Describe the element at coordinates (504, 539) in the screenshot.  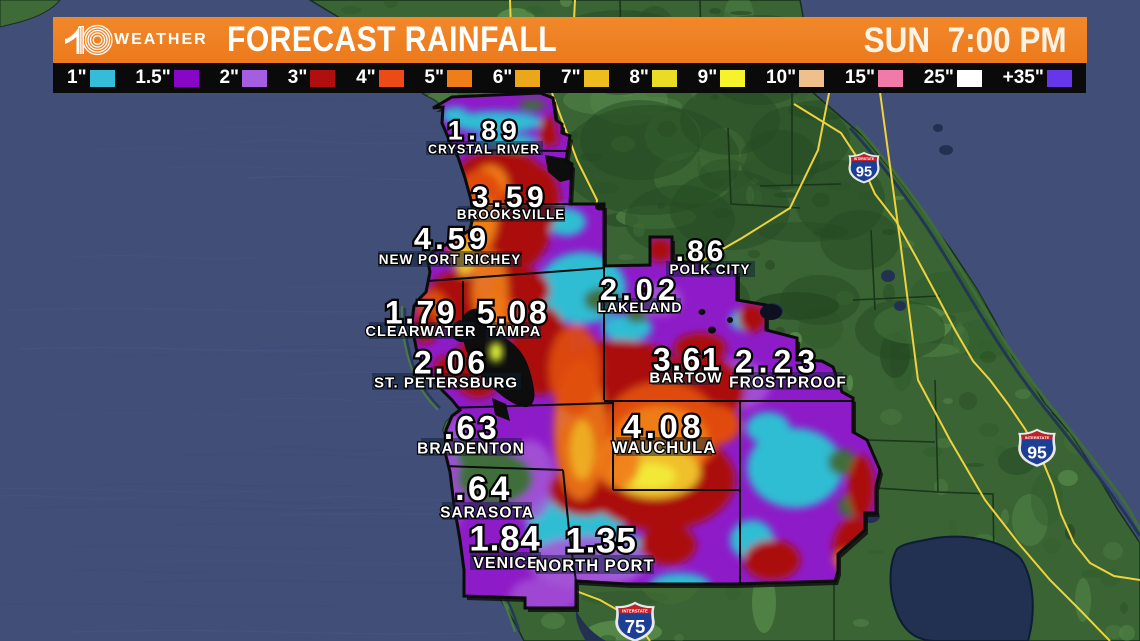
I see `svg-text: 1.84` at that location.